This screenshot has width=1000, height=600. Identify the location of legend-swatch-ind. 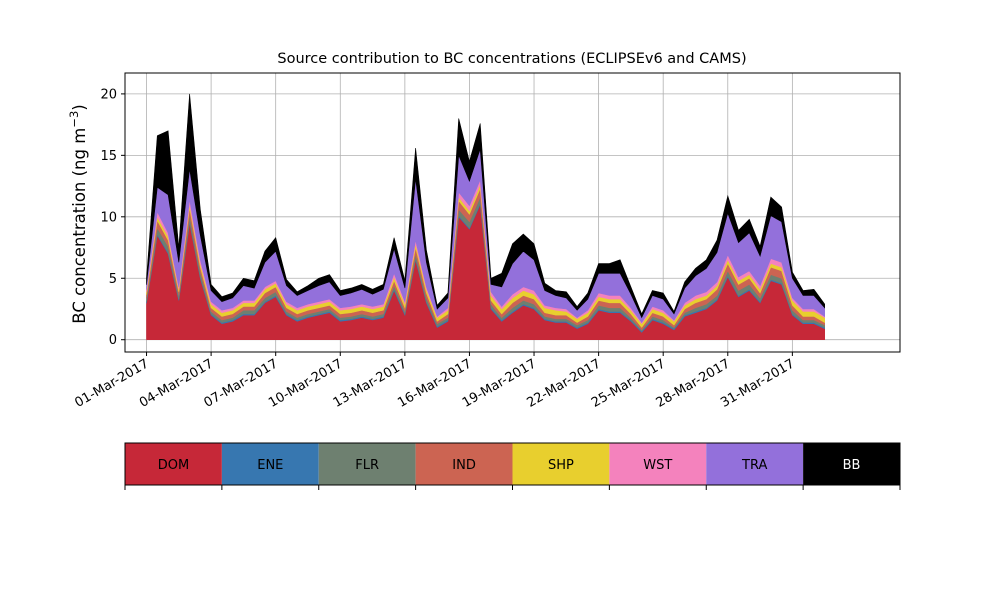
(464, 464).